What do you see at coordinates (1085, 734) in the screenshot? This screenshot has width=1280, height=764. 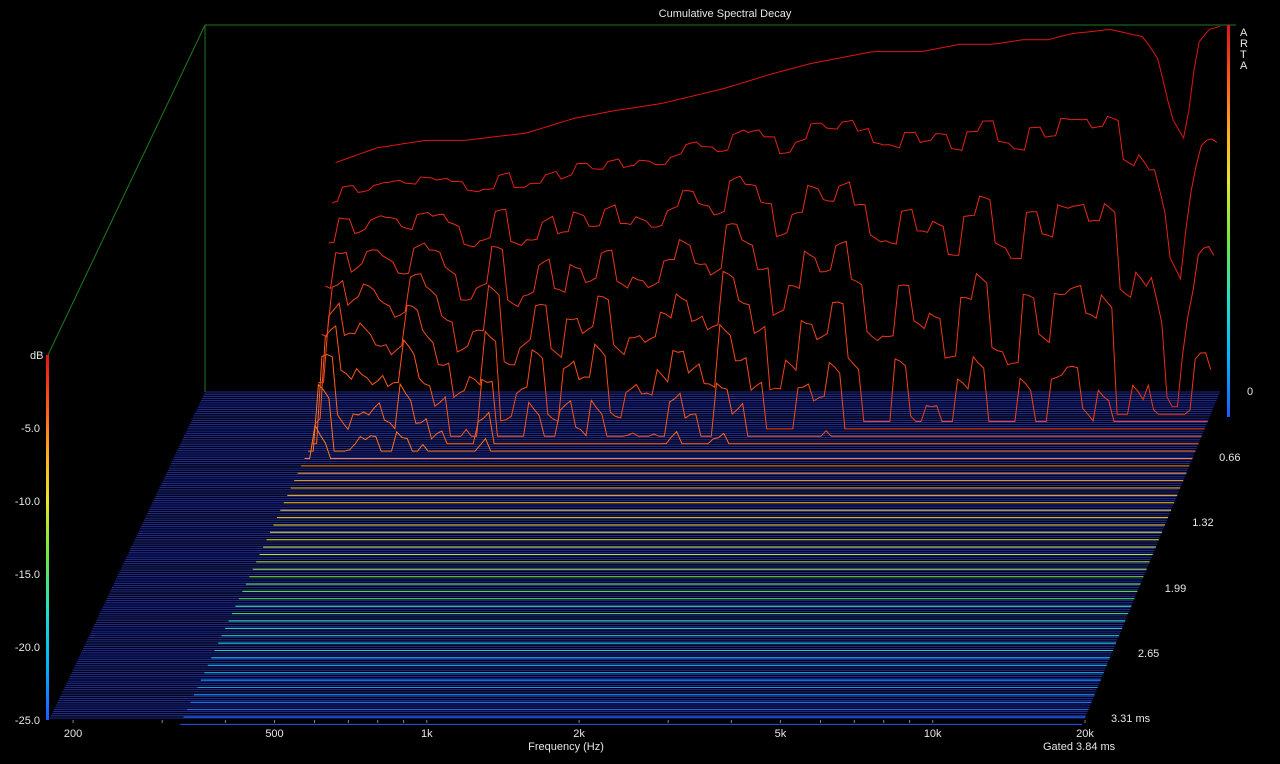 I see `frequency-tick-label: 20k` at bounding box center [1085, 734].